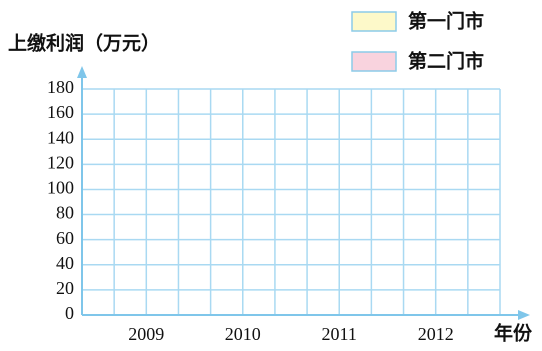 The height and width of the screenshot is (351, 542). Describe the element at coordinates (65, 213) in the screenshot. I see `y-tick-label: 80` at that location.